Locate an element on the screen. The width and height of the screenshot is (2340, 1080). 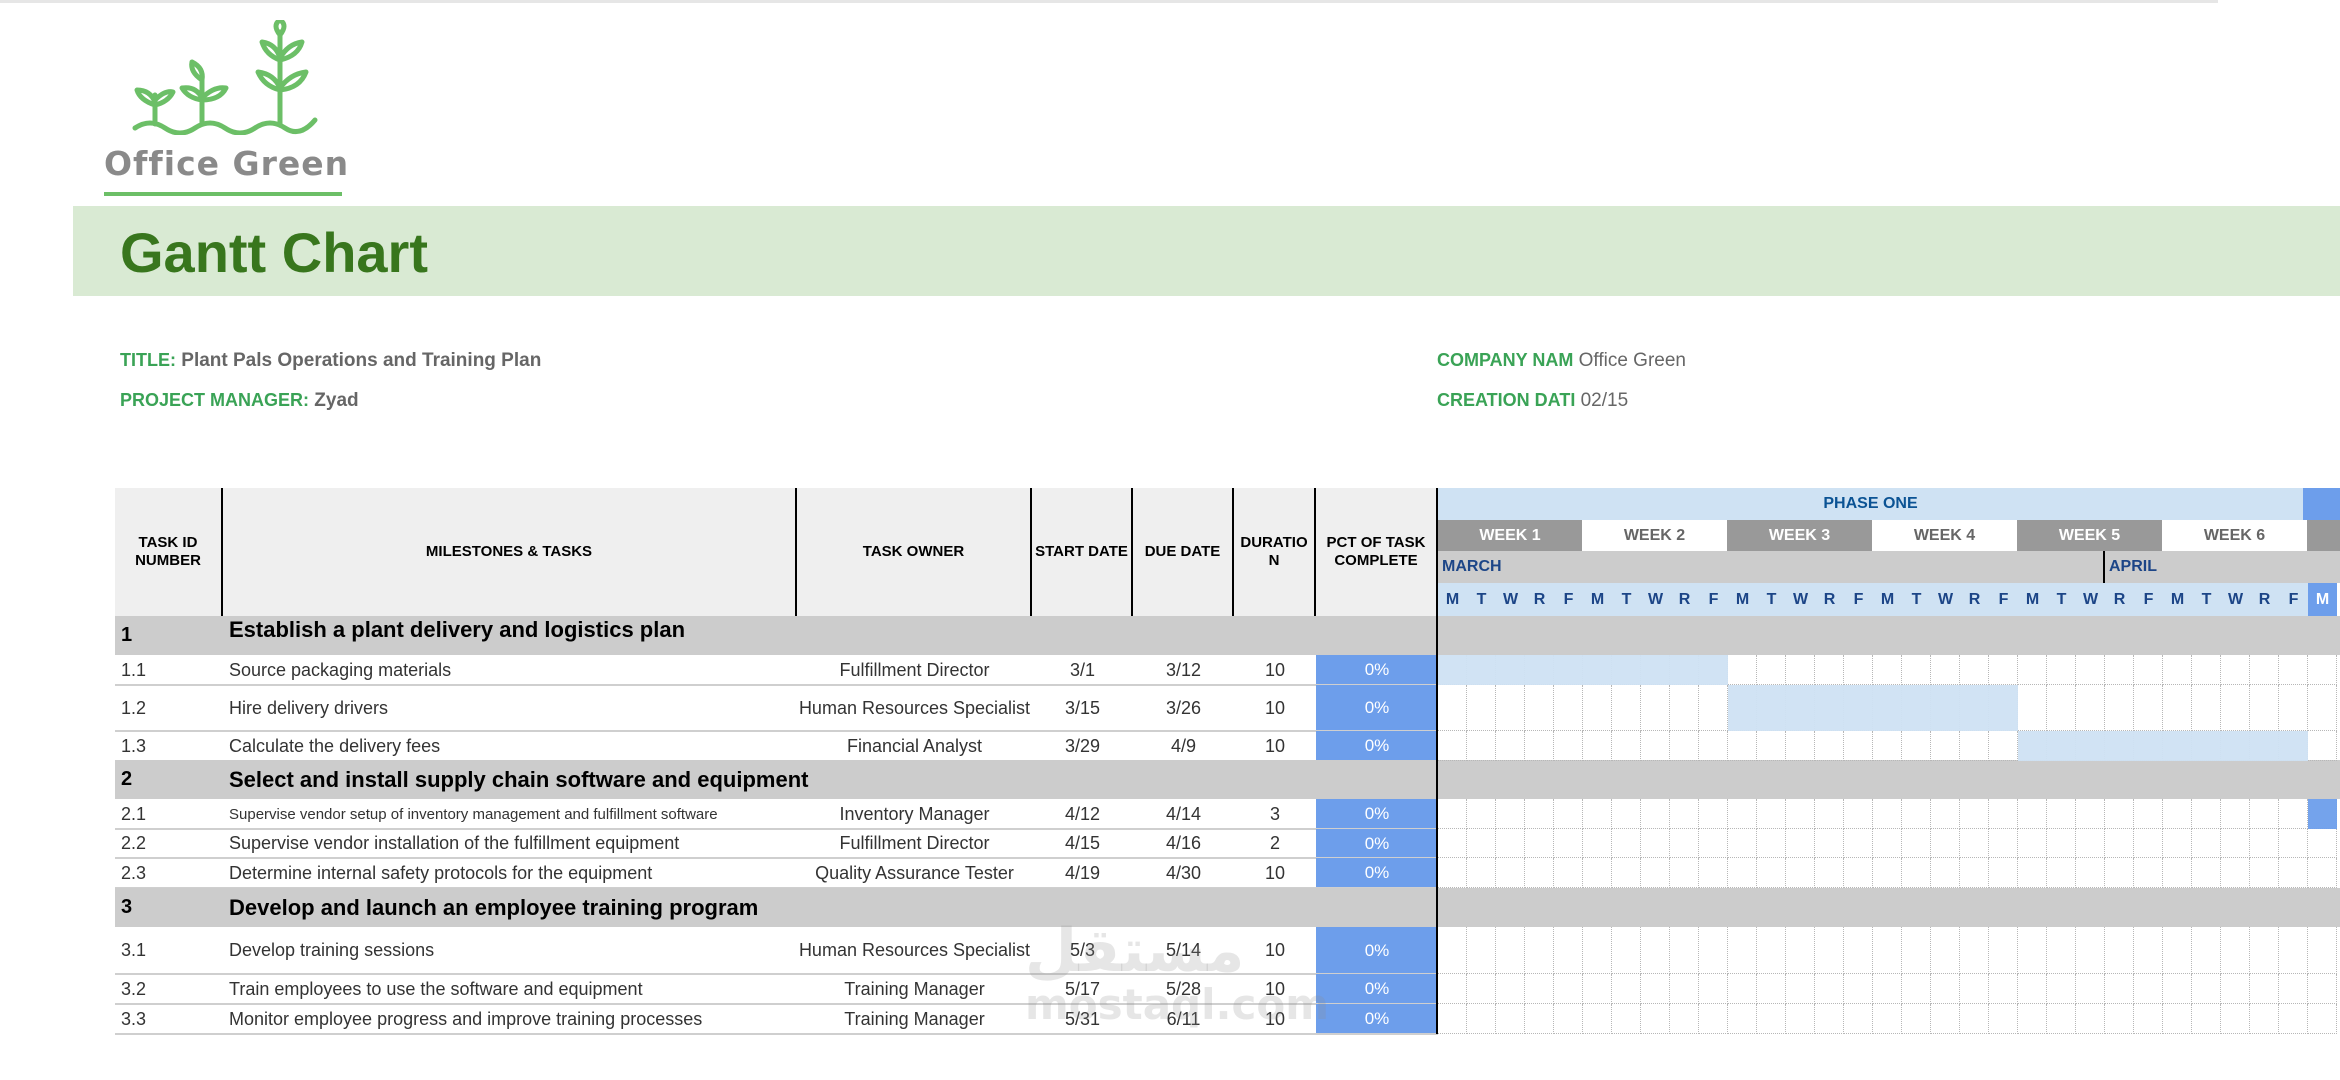
task-due-date: 4/9 is located at coordinates (1183, 745).